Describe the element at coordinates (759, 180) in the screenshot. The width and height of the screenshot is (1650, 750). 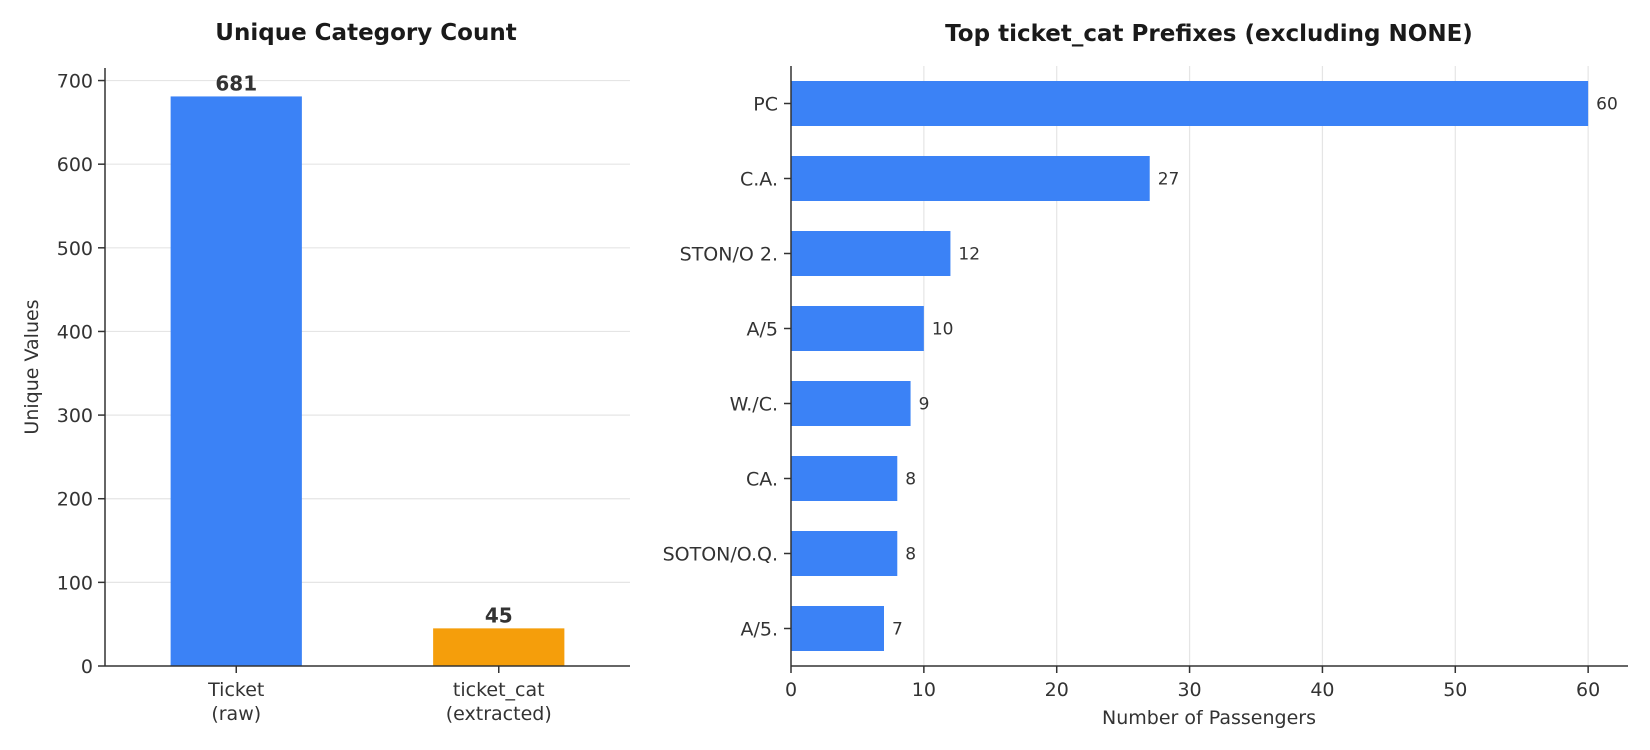
I see `y-tick-label: C.A.` at that location.